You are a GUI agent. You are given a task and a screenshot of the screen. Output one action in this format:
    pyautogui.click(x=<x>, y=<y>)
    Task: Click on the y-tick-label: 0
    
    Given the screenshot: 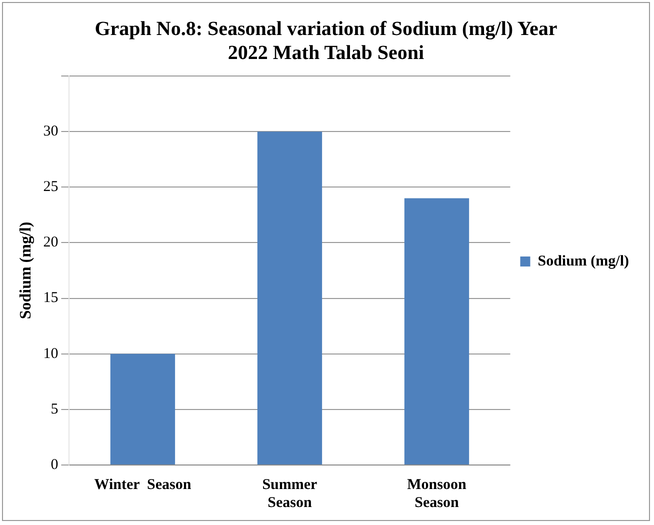 What is the action you would take?
    pyautogui.click(x=54, y=464)
    